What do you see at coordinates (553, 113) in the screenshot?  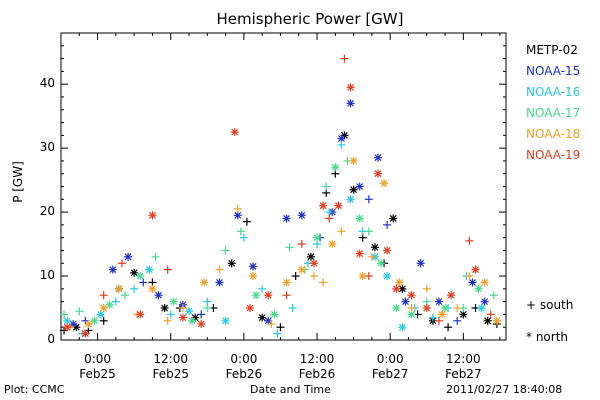 I see `legend-entry: NOAA-17` at bounding box center [553, 113].